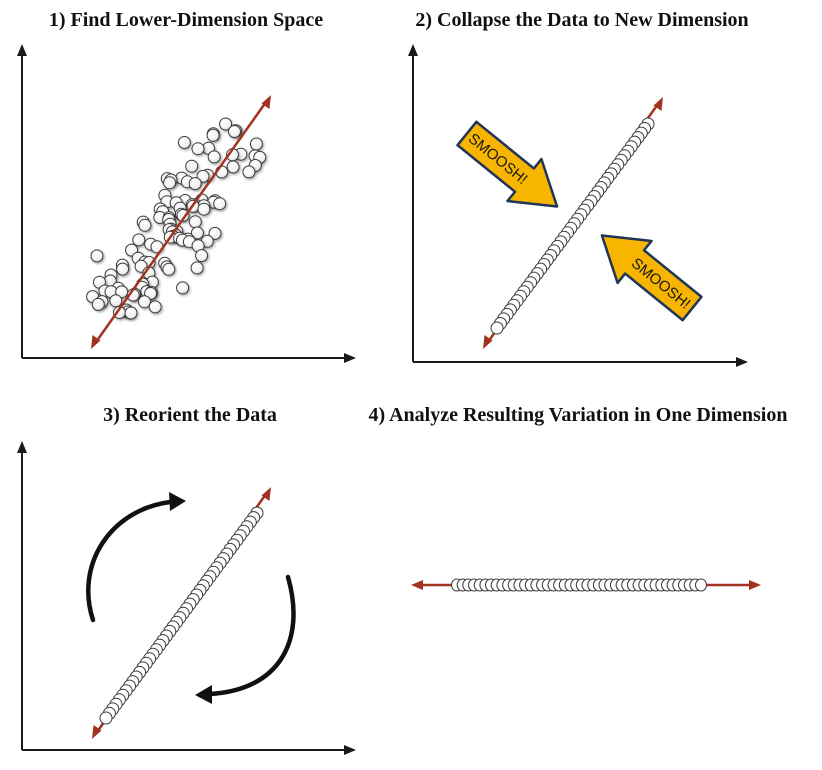 Image resolution: width=822 pixels, height=770 pixels. I want to click on collapsed-points, so click(572, 226).